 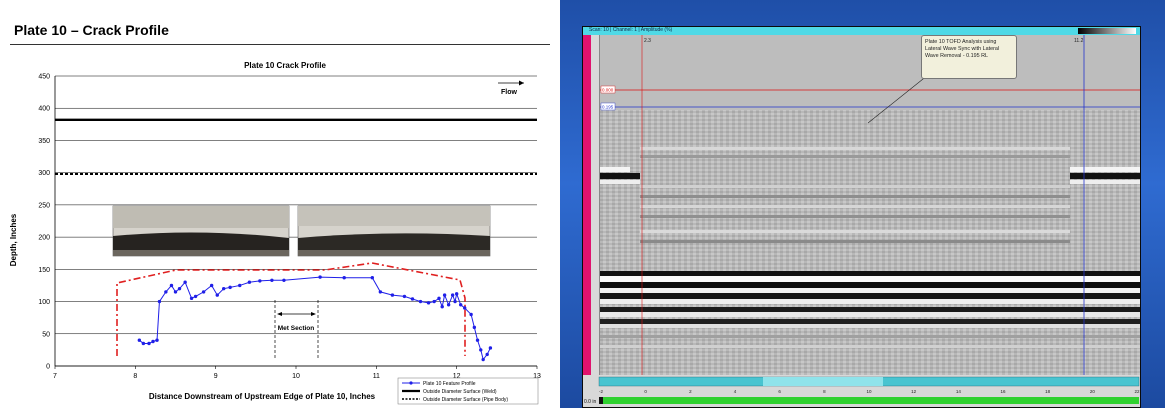 I want to click on scan-index-axis: -2 0 2 4 6 8 10 12 14 16 18 20 22 0.0 in, so click(x=861, y=391).